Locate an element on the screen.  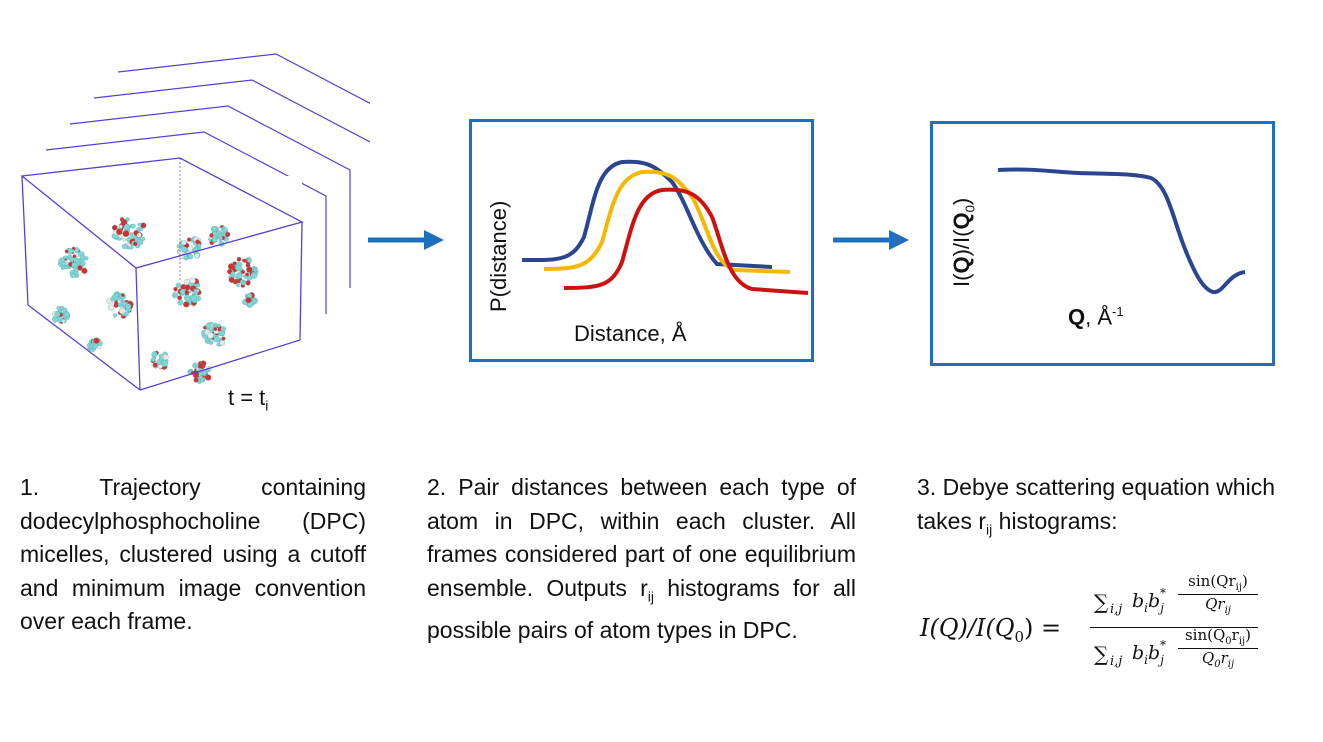
curve-blue is located at coordinates (647, 214).